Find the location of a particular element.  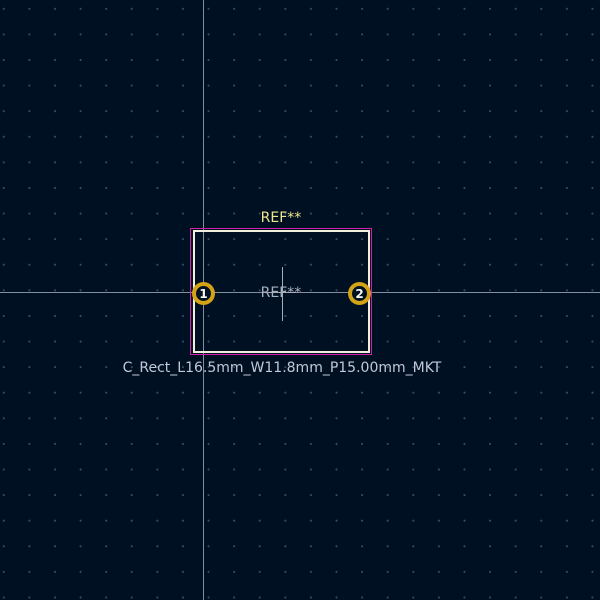

courtyard-outline is located at coordinates (281, 291).